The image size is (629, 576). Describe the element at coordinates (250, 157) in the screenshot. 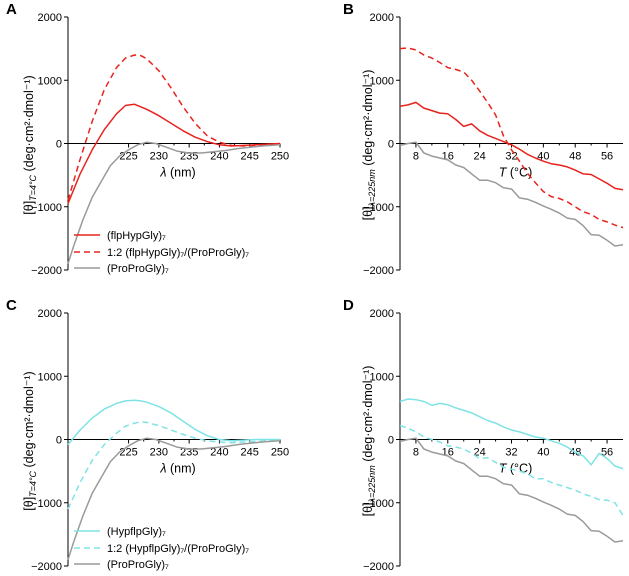

I see `x-tick-label-a-4: 245` at that location.